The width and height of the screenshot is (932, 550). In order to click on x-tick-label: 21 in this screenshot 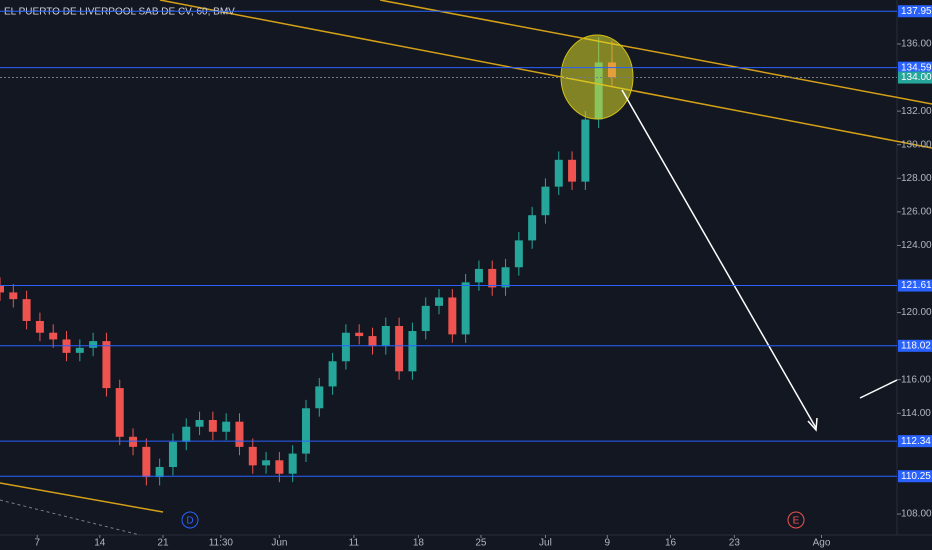, I will do `click(163, 543)`.